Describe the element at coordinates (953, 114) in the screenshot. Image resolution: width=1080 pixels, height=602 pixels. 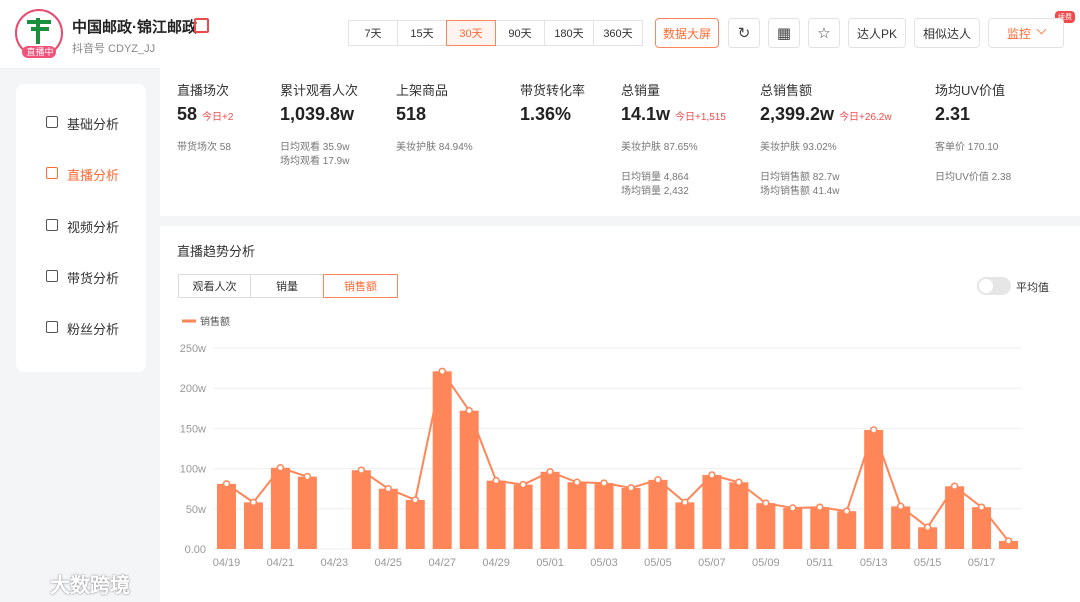
I see `stat-value: 2.31` at that location.